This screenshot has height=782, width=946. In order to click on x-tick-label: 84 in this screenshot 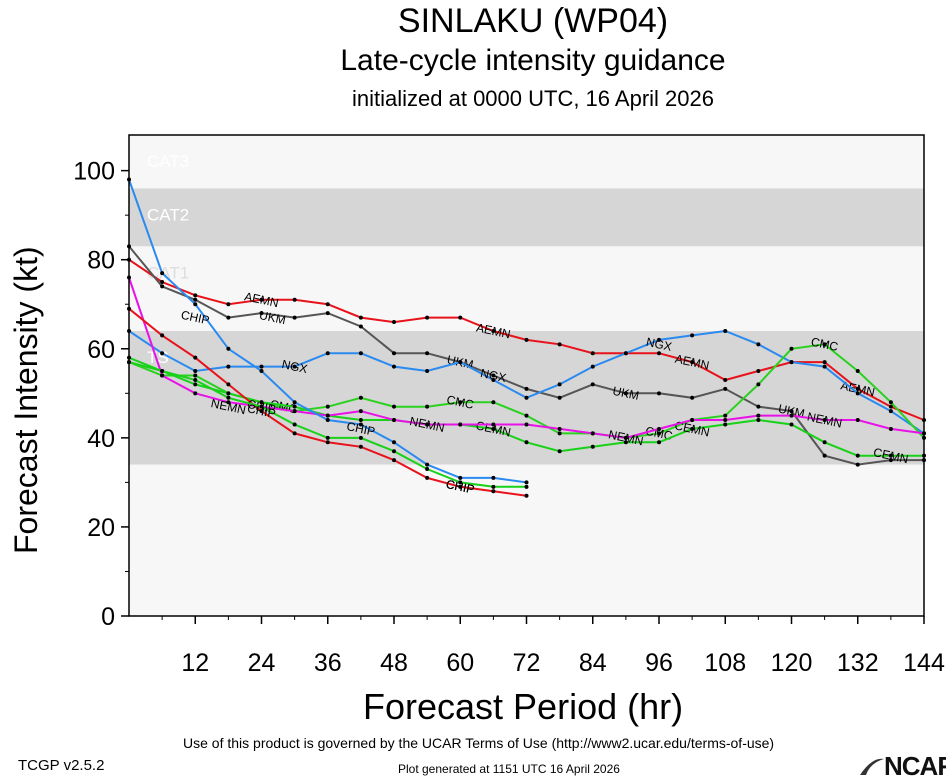, I will do `click(593, 663)`.